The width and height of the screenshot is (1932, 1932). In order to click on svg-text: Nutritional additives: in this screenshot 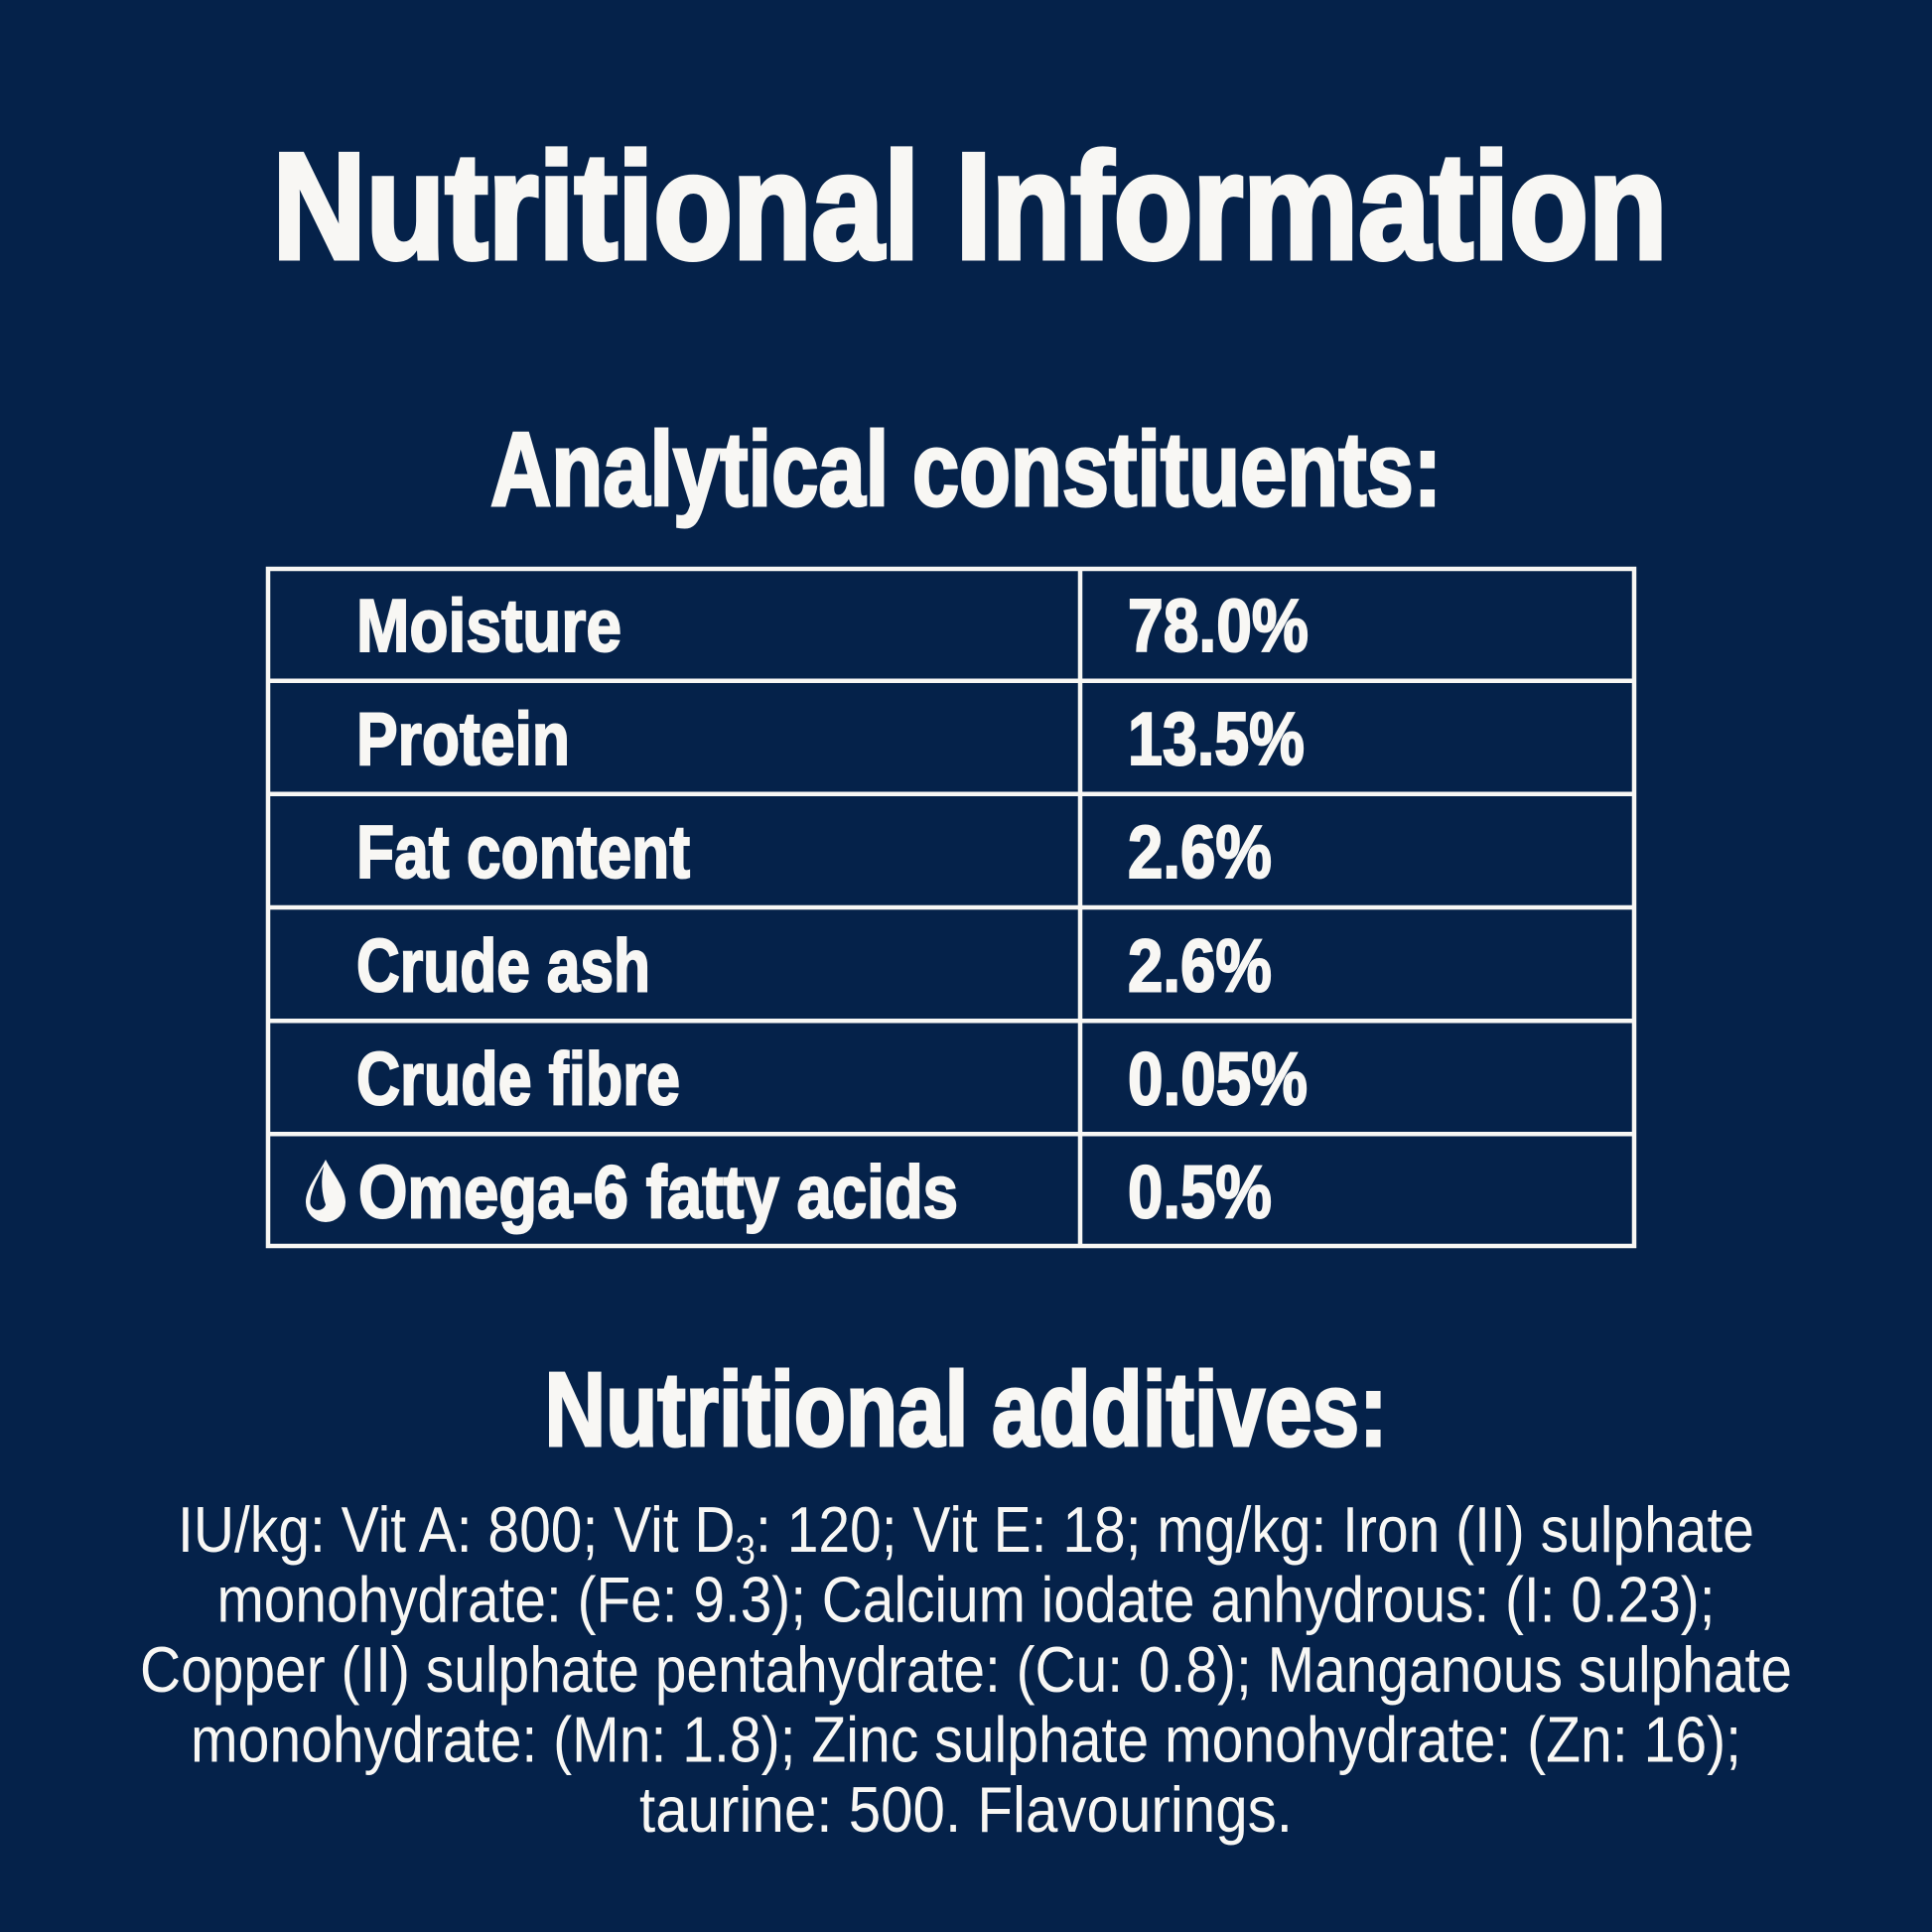, I will do `click(967, 1409)`.